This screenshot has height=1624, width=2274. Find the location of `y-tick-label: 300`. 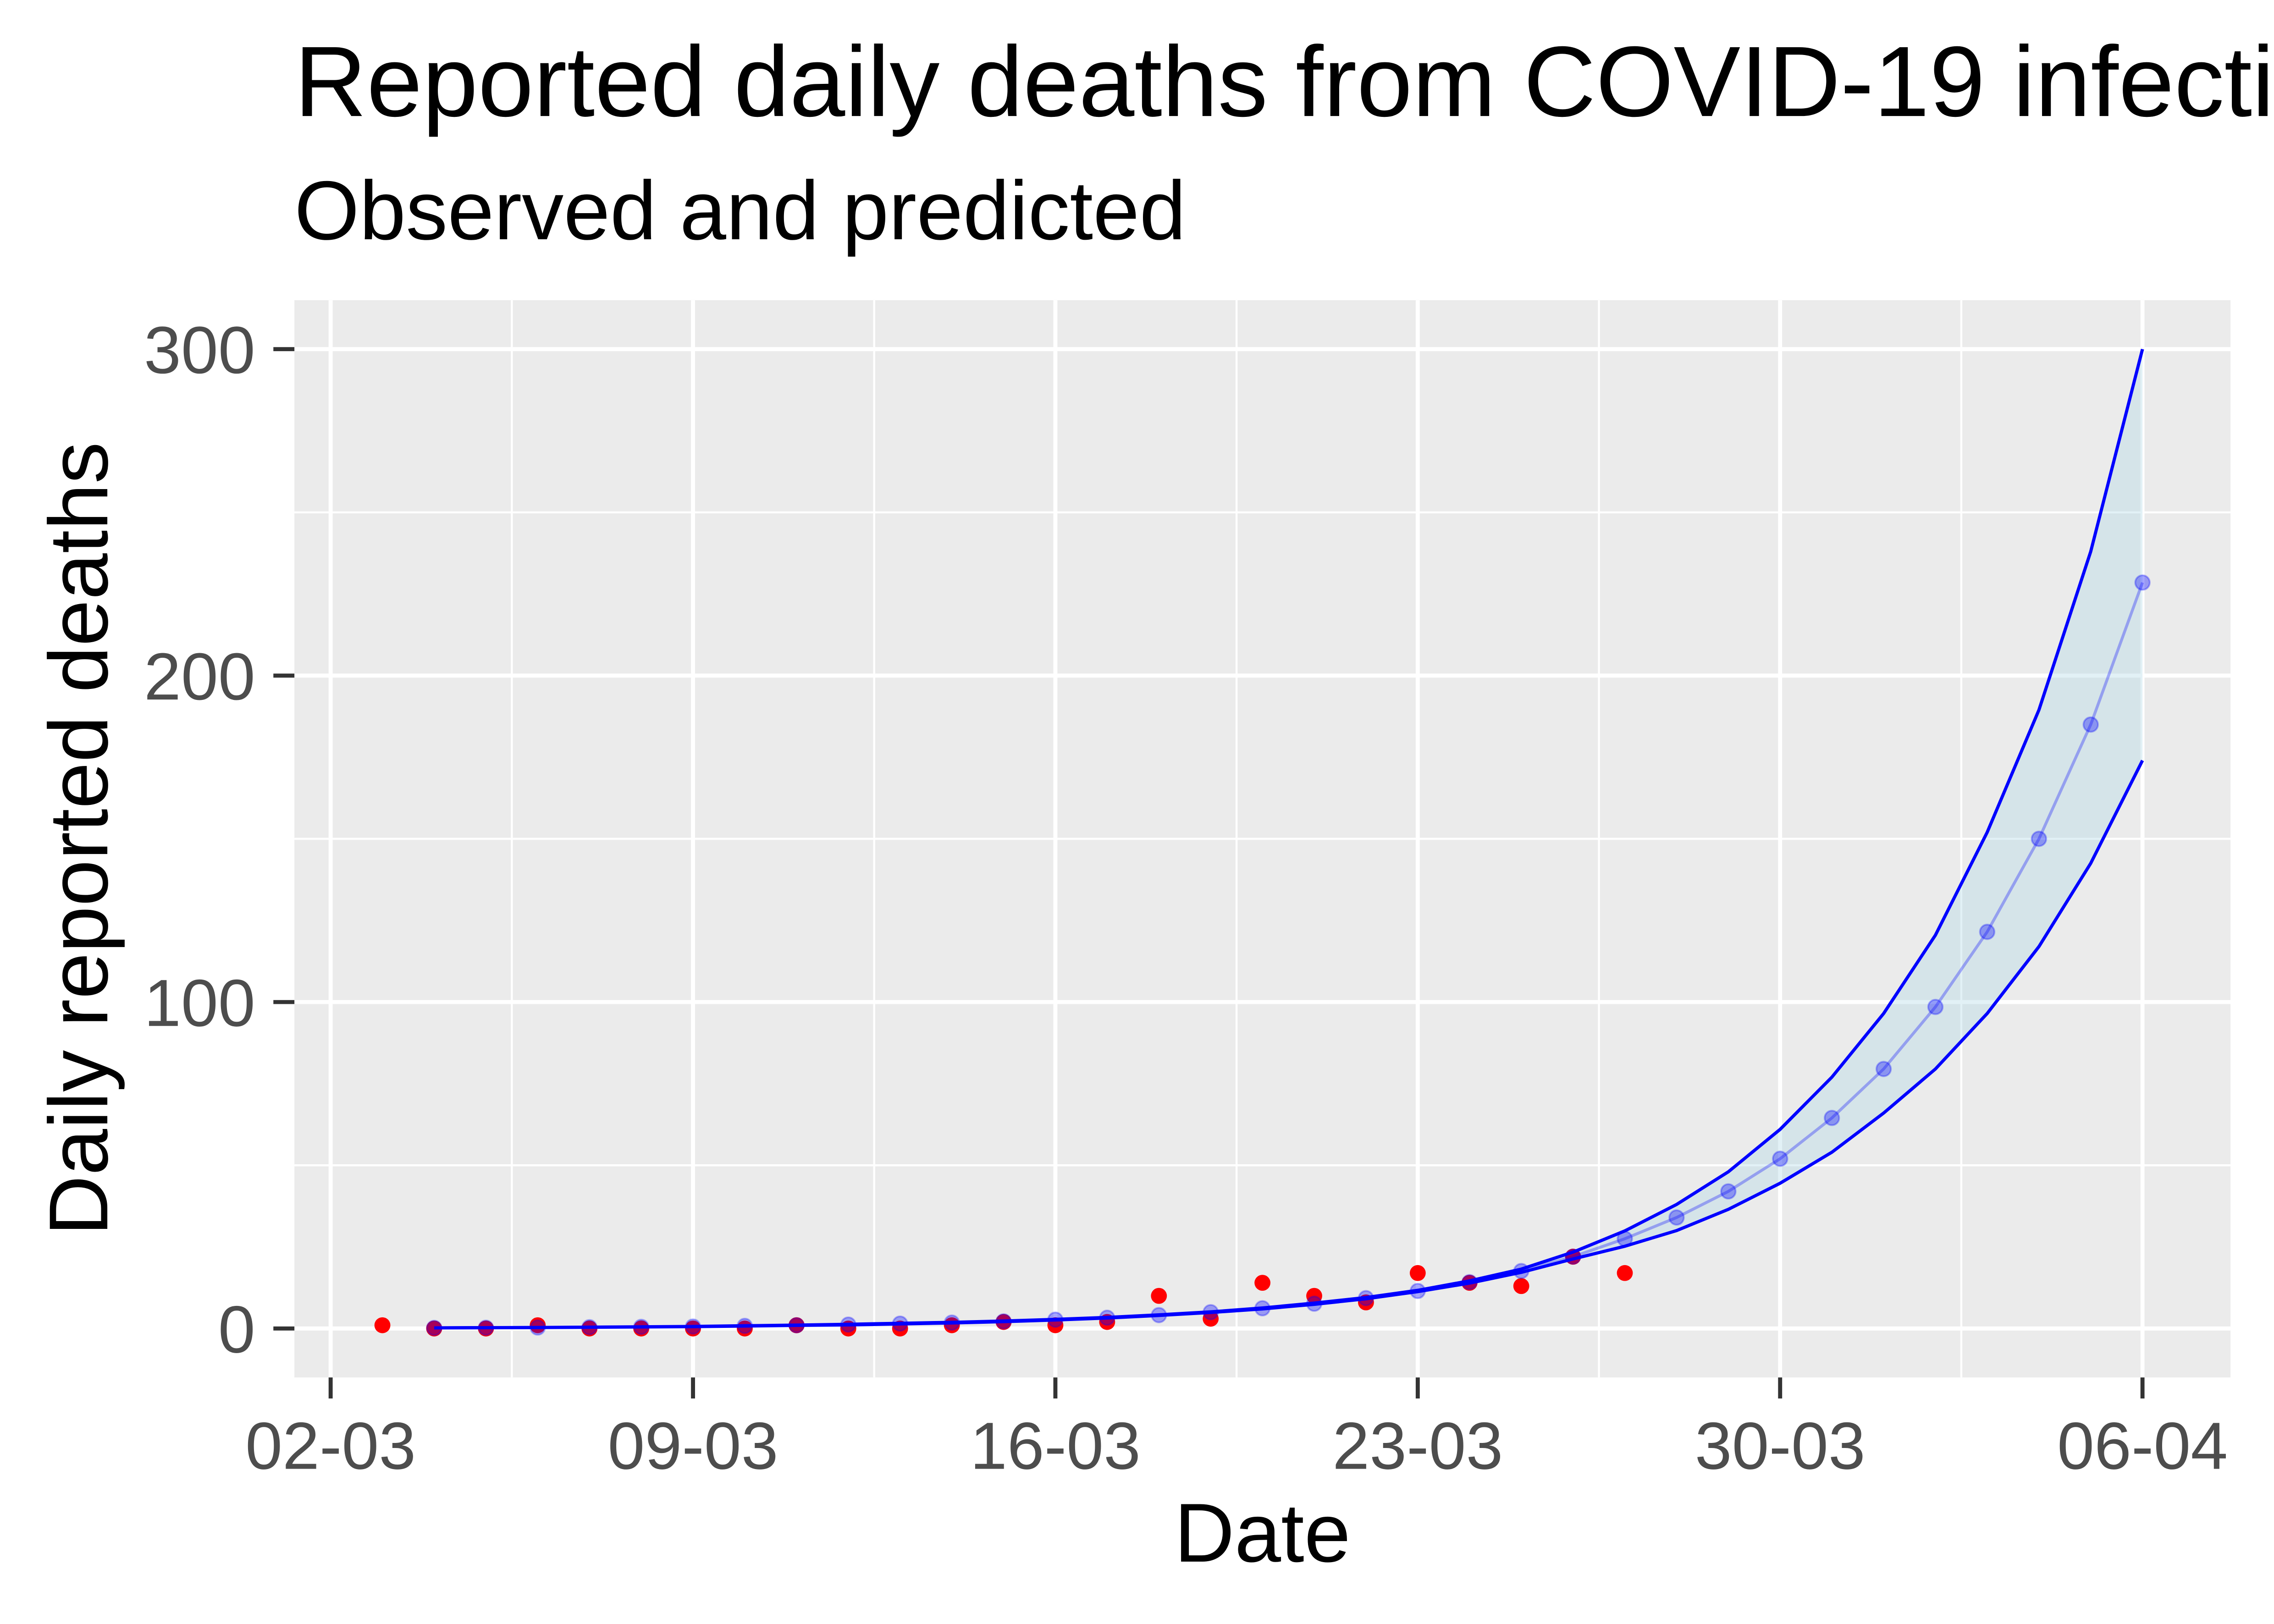

y-tick-label: 300 is located at coordinates (200, 350).